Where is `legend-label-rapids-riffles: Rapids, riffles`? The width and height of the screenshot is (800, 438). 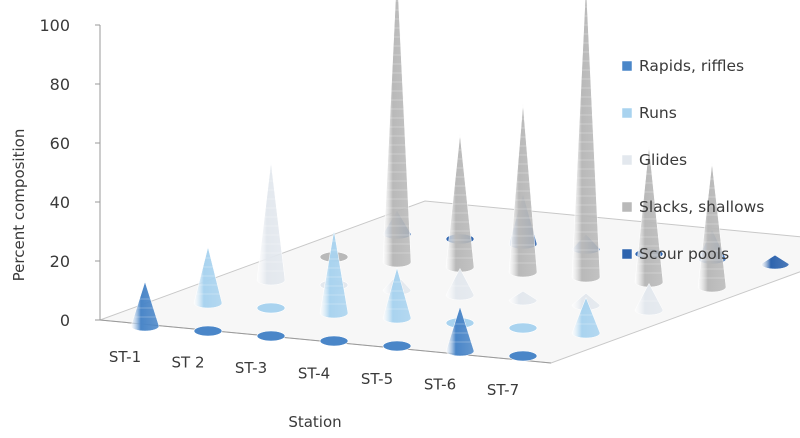 legend-label-rapids-riffles: Rapids, riffles is located at coordinates (691, 66).